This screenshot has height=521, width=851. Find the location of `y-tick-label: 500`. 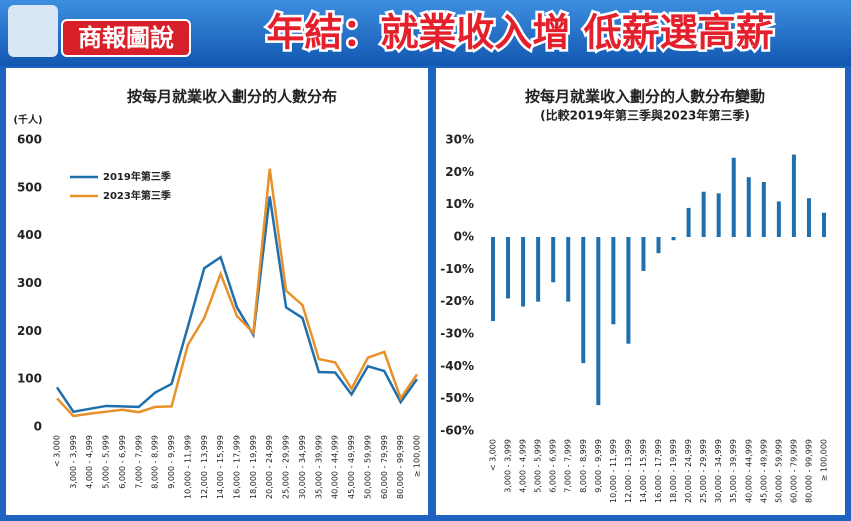

y-tick-label: 500 is located at coordinates (29, 187).